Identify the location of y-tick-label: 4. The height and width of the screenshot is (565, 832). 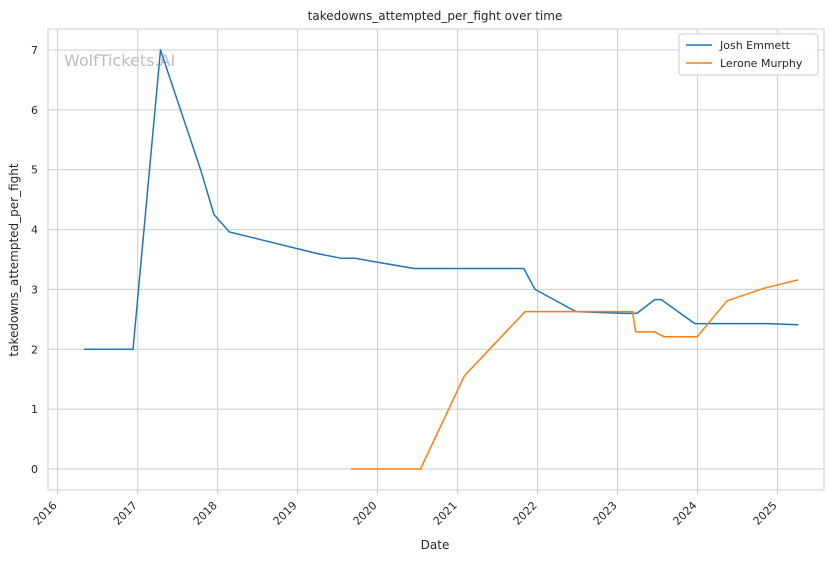
(34, 230).